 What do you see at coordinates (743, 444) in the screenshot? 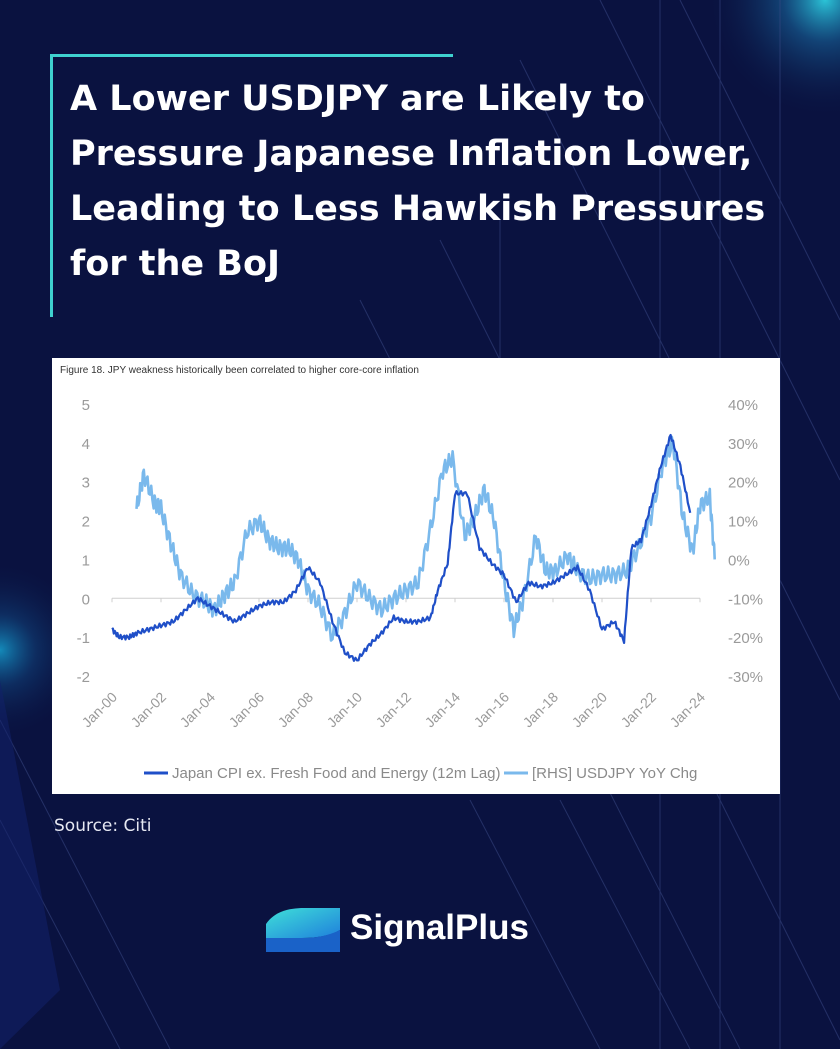
I see `y-right-tick-label: 30%` at bounding box center [743, 444].